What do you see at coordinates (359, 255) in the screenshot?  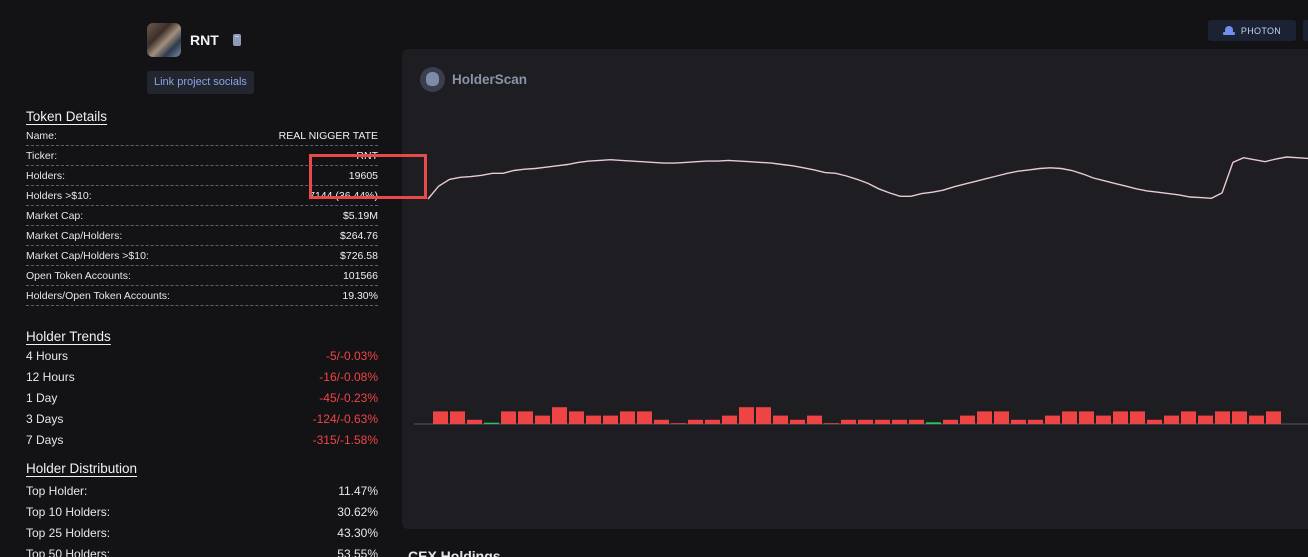 I see `token-detail-value: $726.58` at bounding box center [359, 255].